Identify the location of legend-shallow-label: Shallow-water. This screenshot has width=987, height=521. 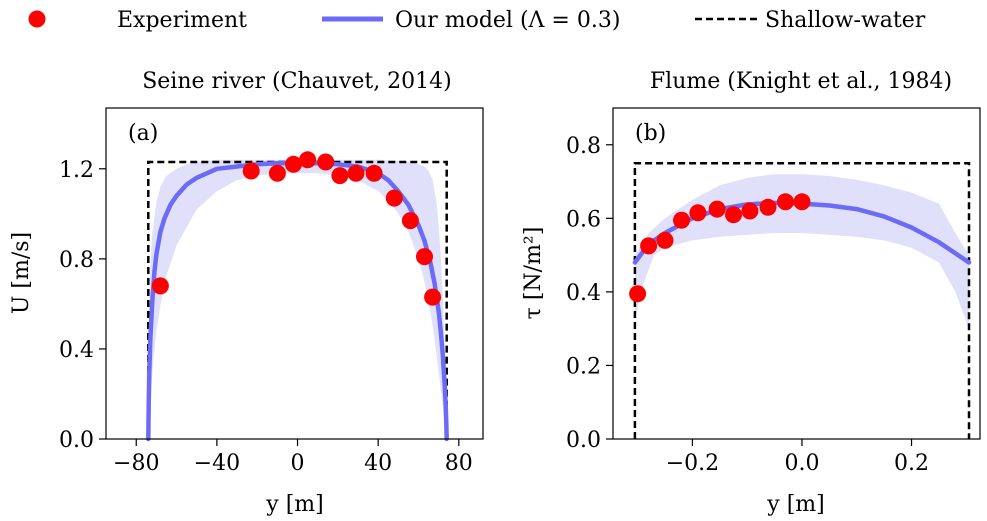
(845, 20).